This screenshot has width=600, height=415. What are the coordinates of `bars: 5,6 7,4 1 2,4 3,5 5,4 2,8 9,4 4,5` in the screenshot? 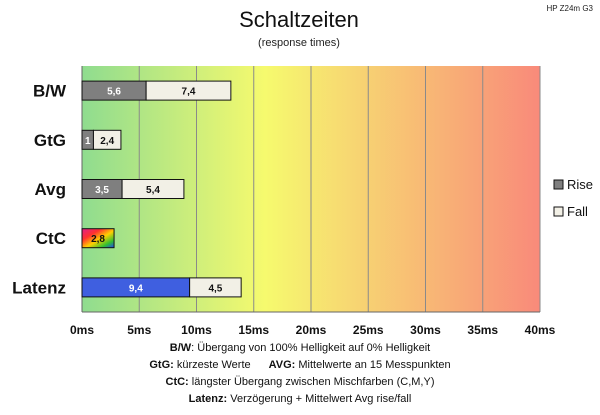 It's located at (161, 189).